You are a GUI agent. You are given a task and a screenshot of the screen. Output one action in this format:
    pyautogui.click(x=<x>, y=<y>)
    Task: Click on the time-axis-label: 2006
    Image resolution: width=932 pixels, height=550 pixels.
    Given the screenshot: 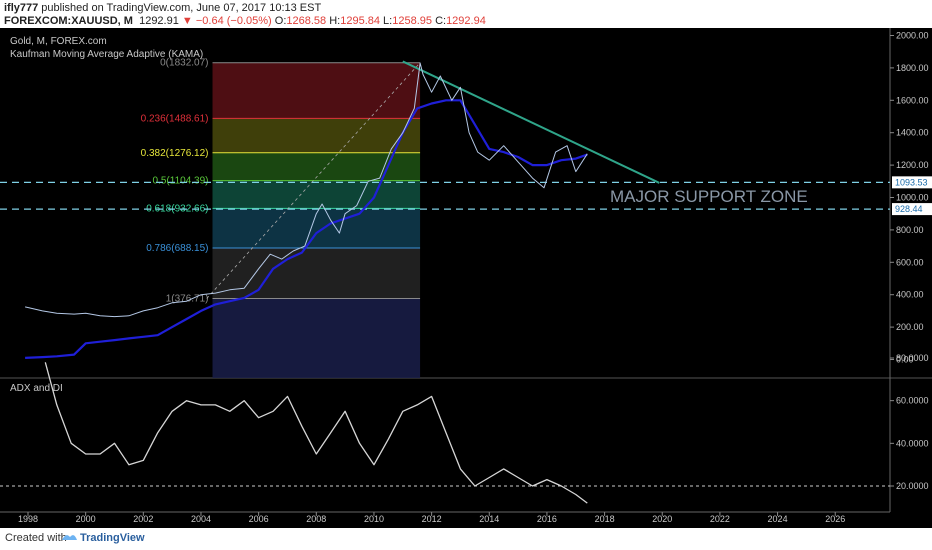 What is the action you would take?
    pyautogui.click(x=259, y=519)
    